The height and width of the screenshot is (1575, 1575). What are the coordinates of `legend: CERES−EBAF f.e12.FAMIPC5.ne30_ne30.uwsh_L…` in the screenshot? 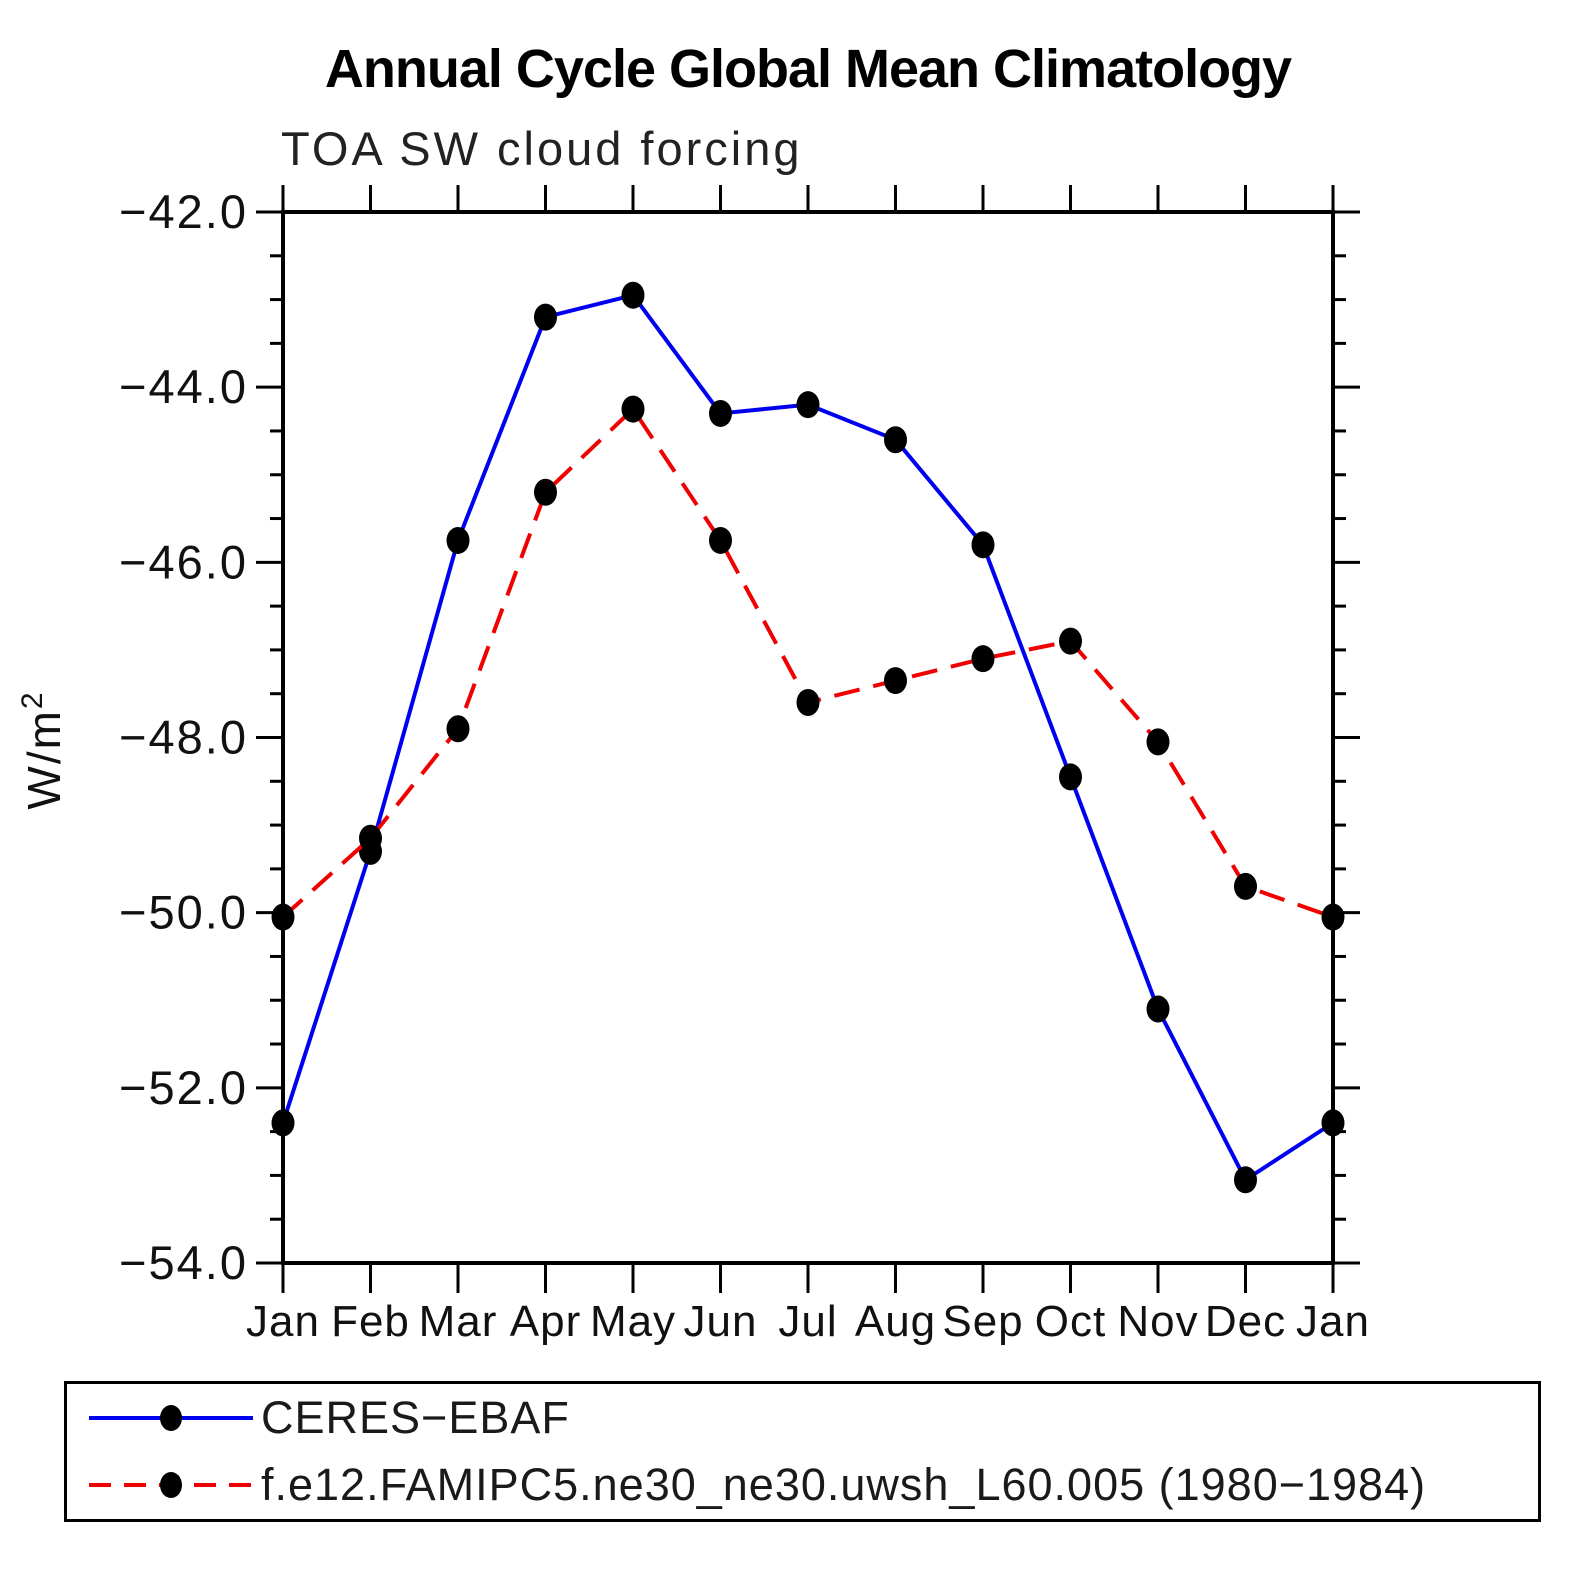 It's located at (802, 1451).